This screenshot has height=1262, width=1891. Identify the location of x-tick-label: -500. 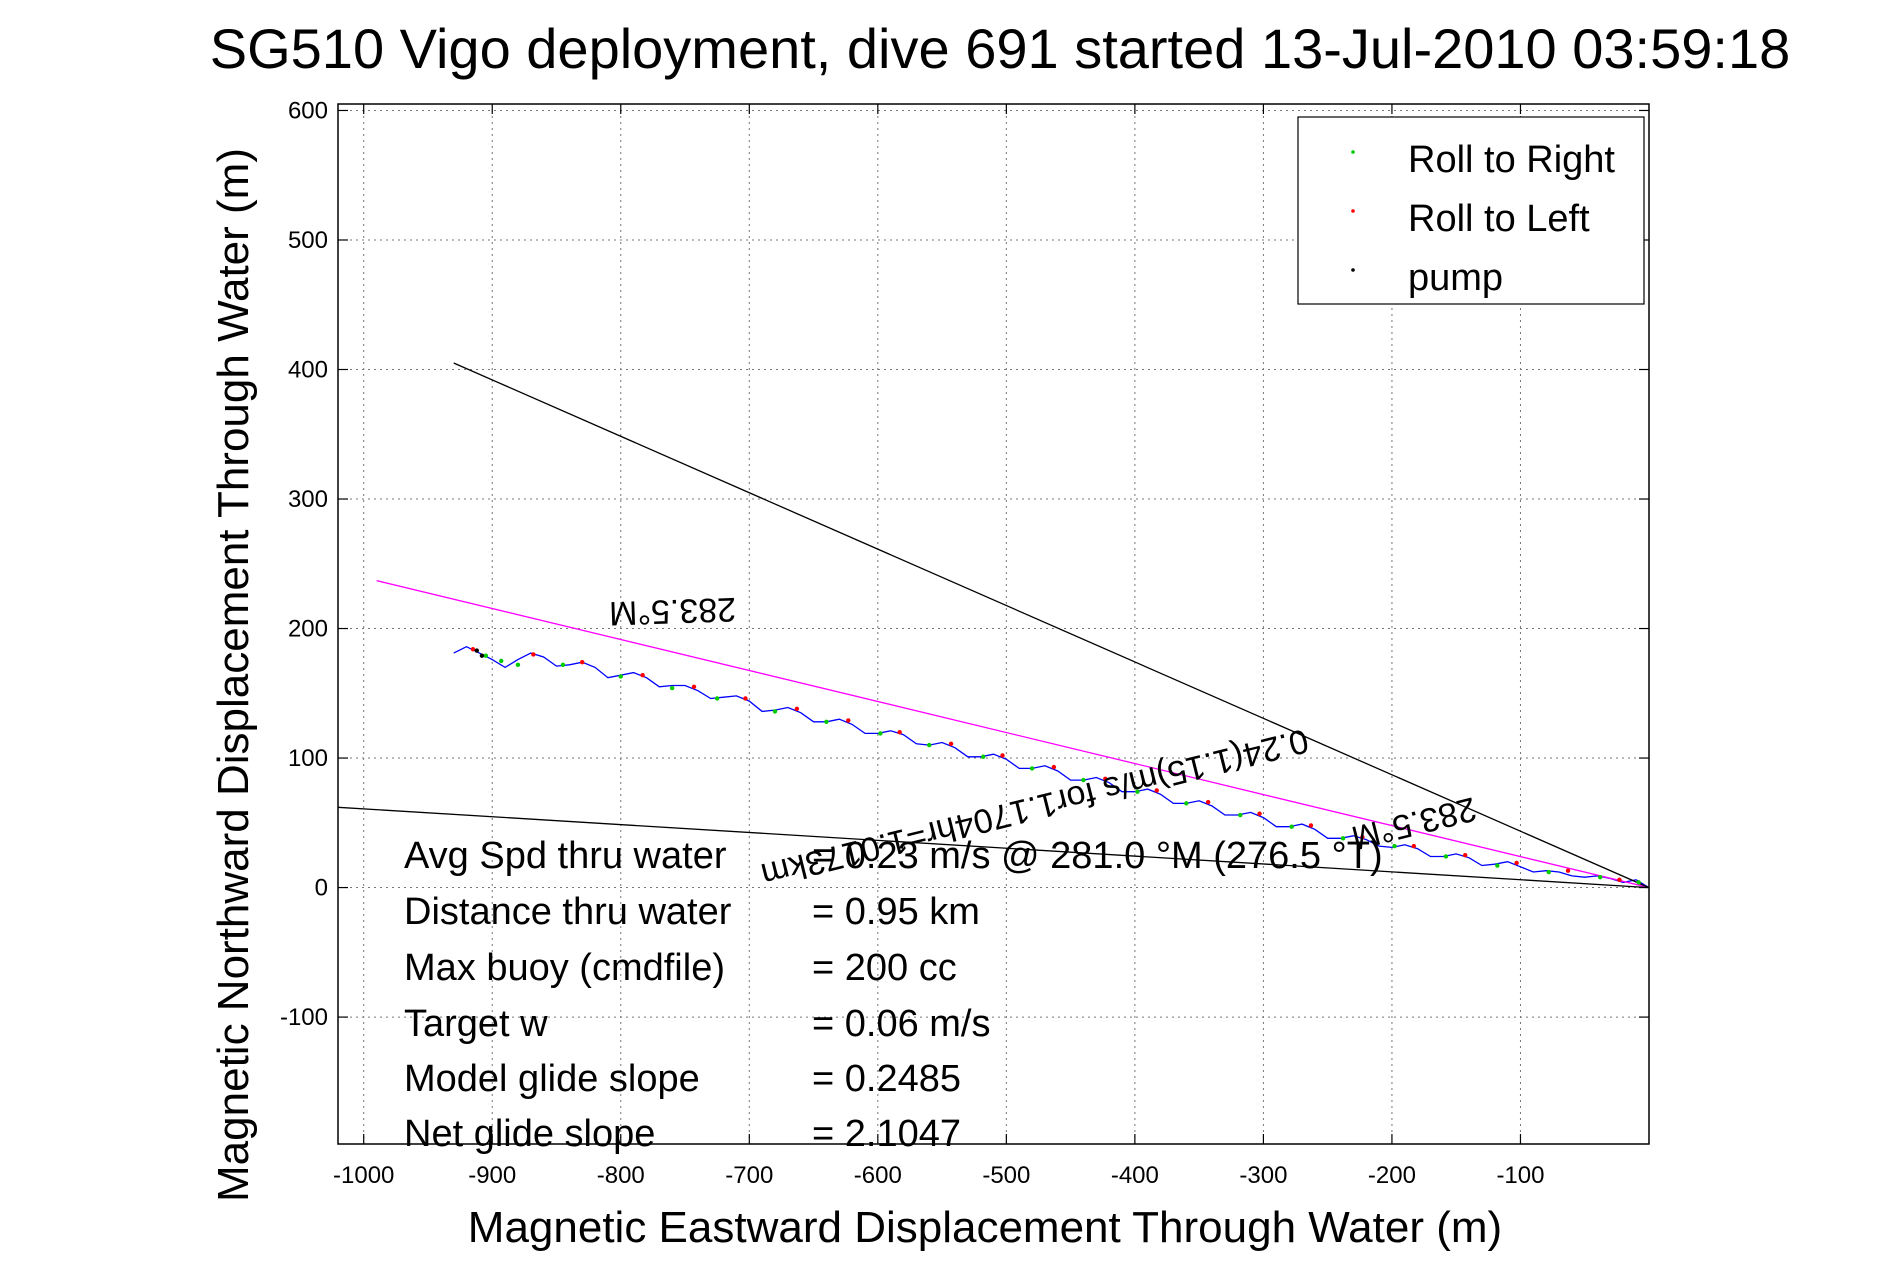
(1006, 1175).